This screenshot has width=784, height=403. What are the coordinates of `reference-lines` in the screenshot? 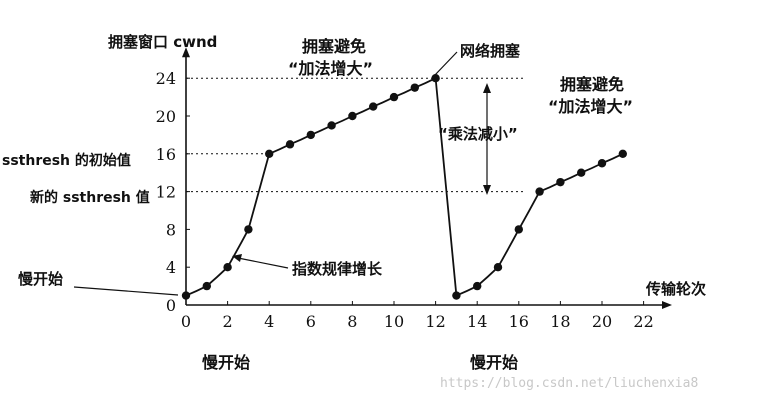 It's located at (355, 135).